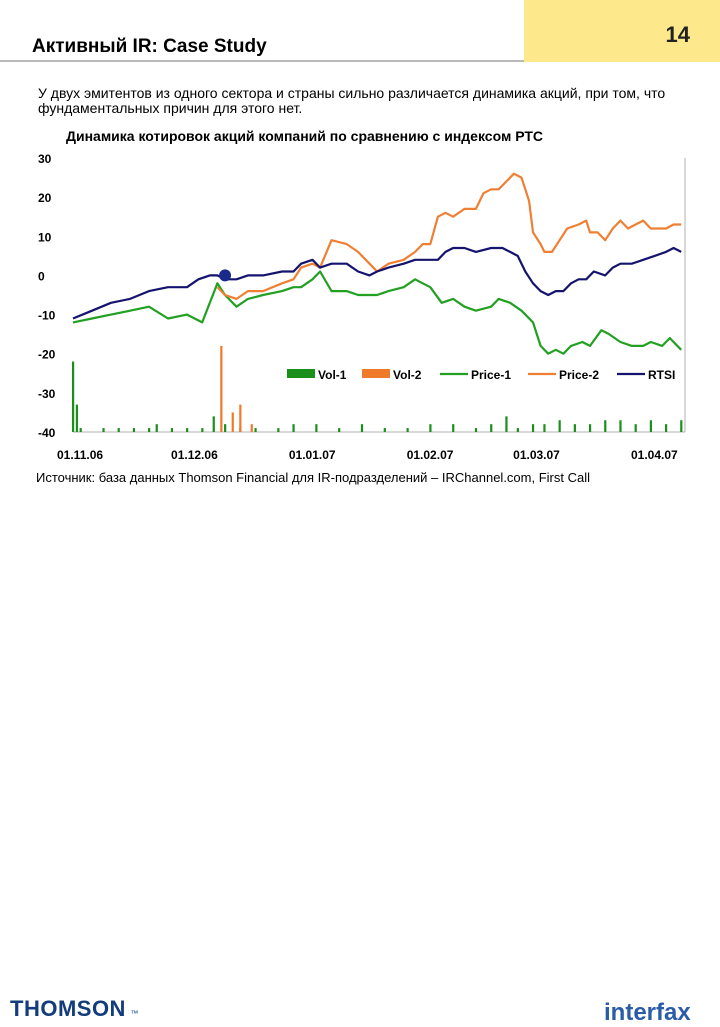 This screenshot has height=1027, width=720. I want to click on x-tick-label: 01.03.07, so click(536, 455).